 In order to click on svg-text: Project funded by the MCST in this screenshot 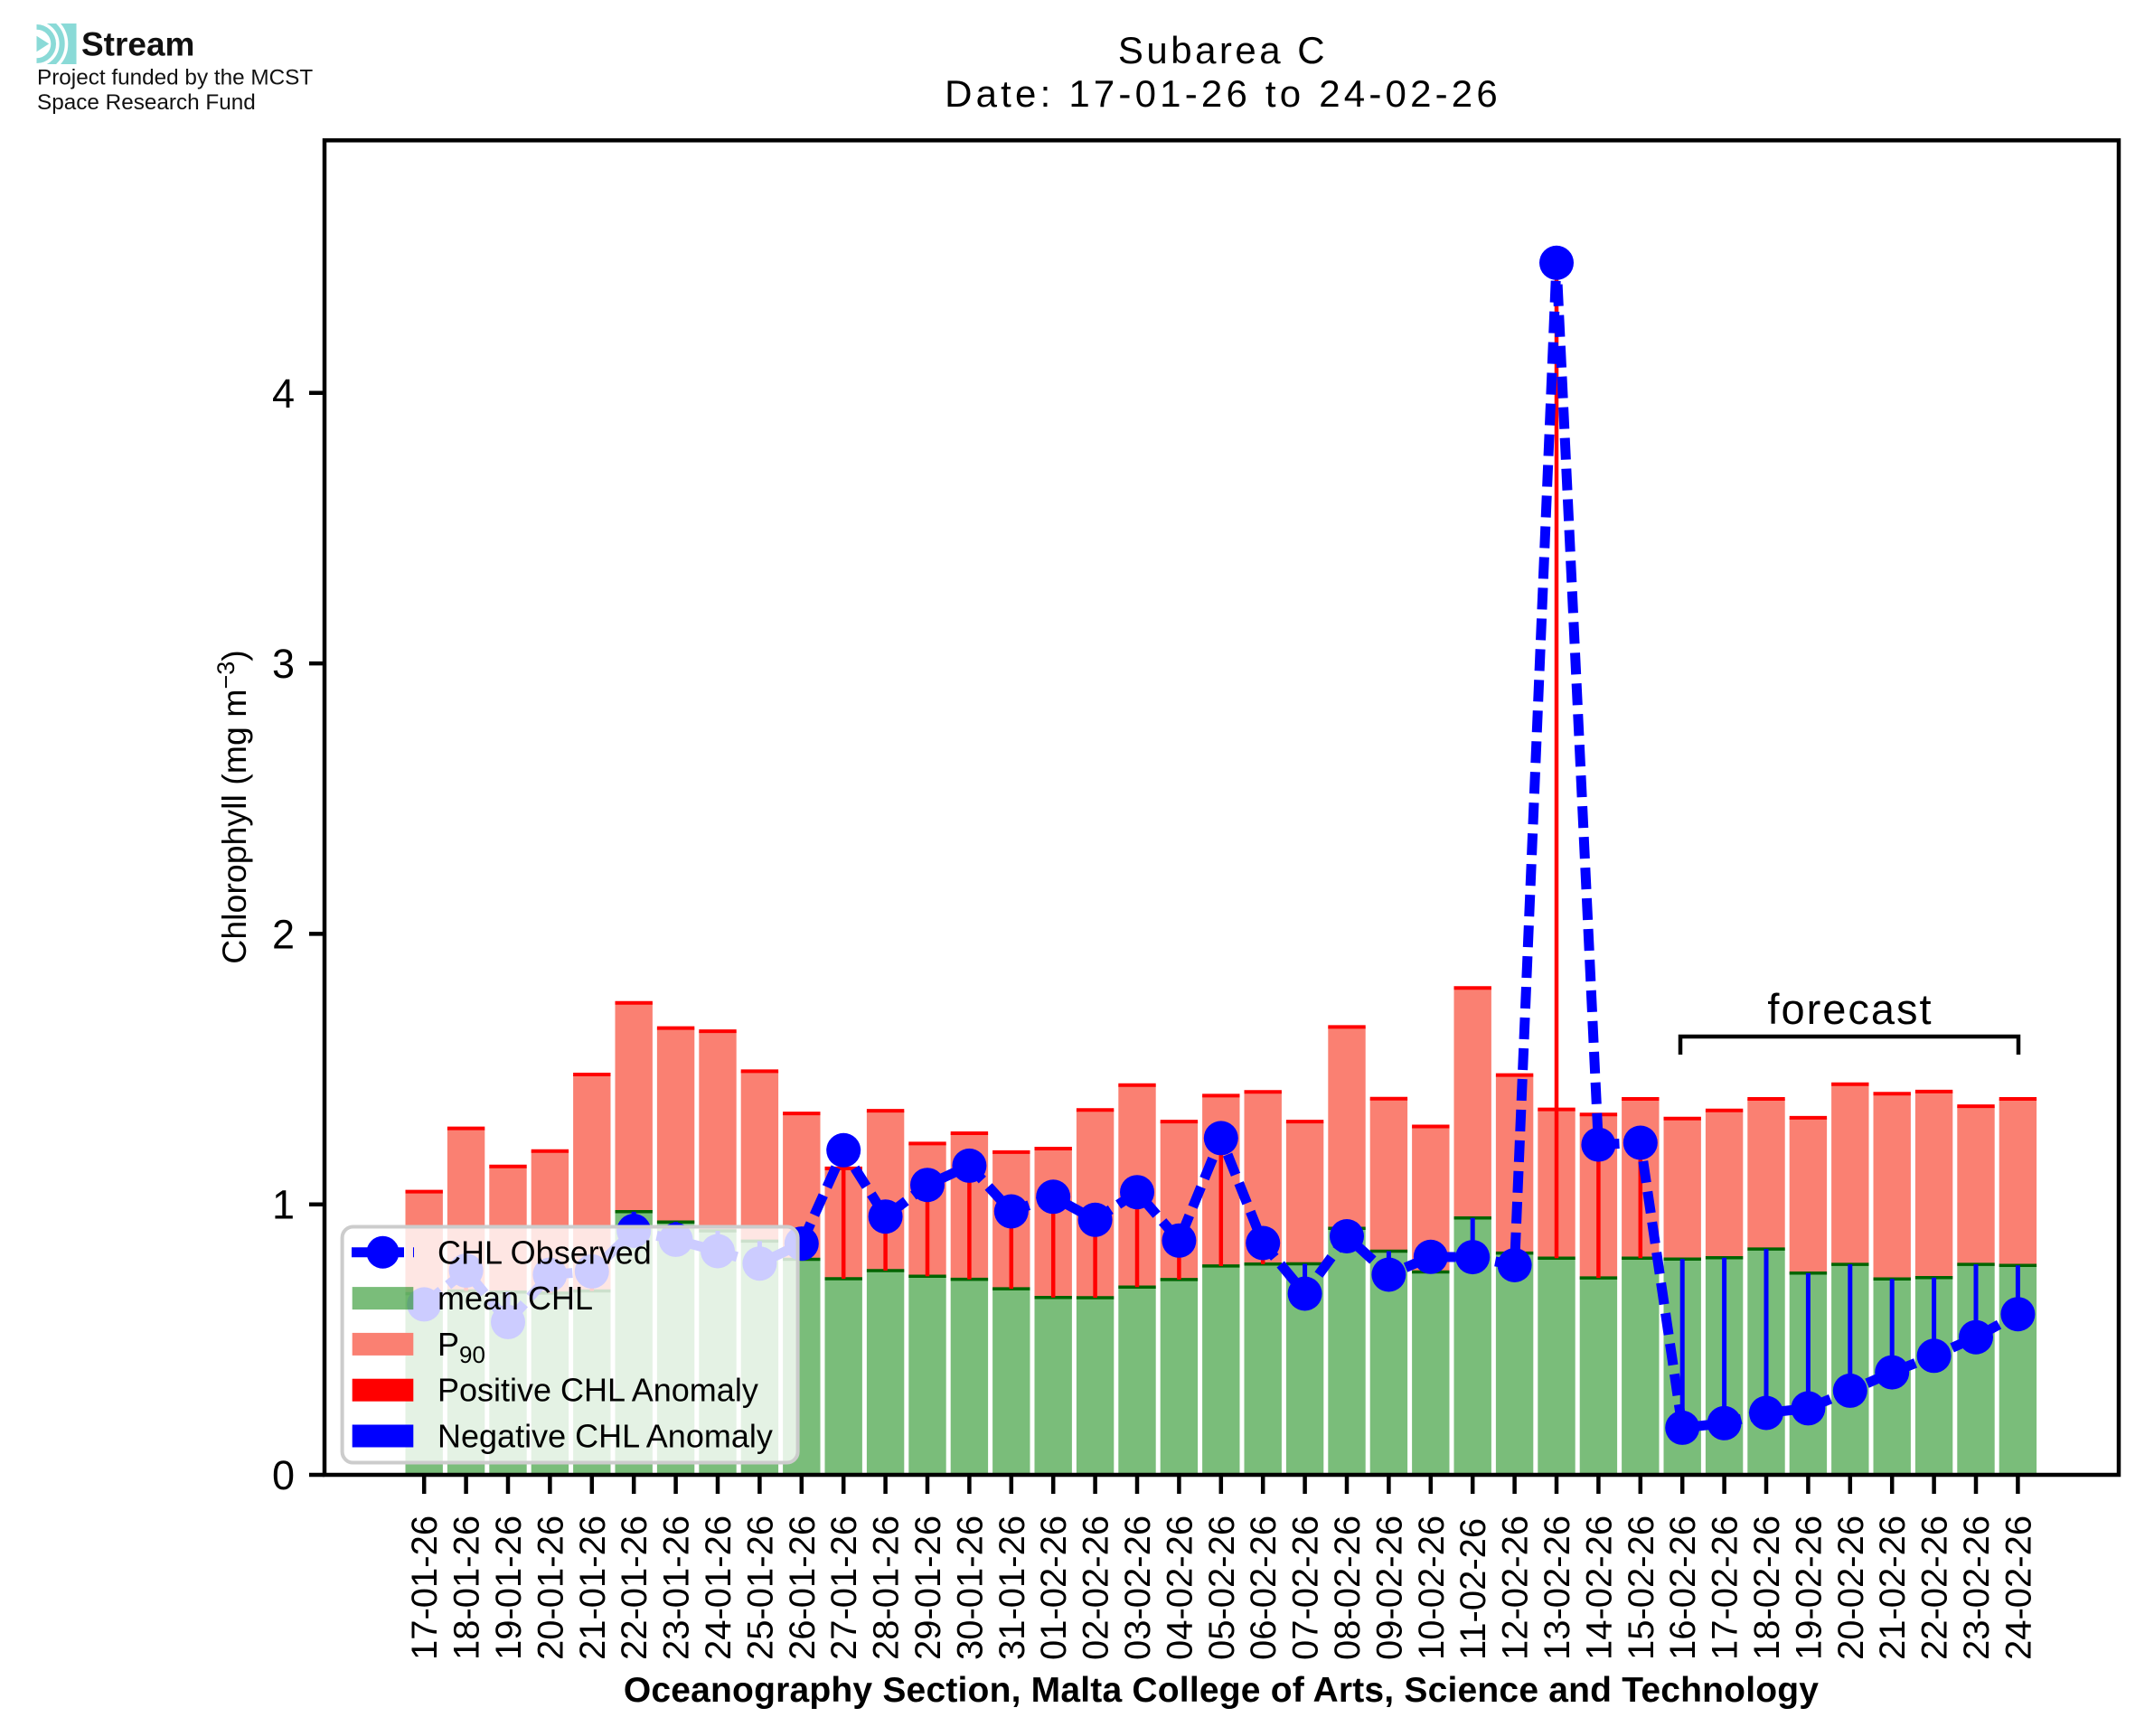, I will do `click(175, 78)`.